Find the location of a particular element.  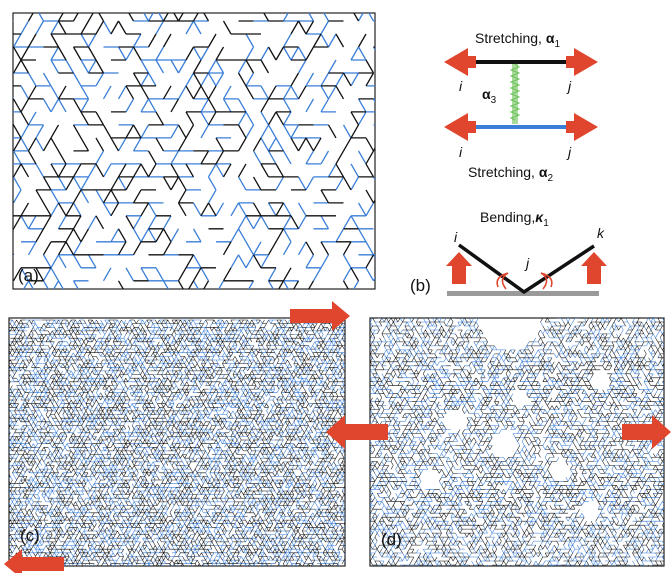

spring-coil is located at coordinates (515, 92).